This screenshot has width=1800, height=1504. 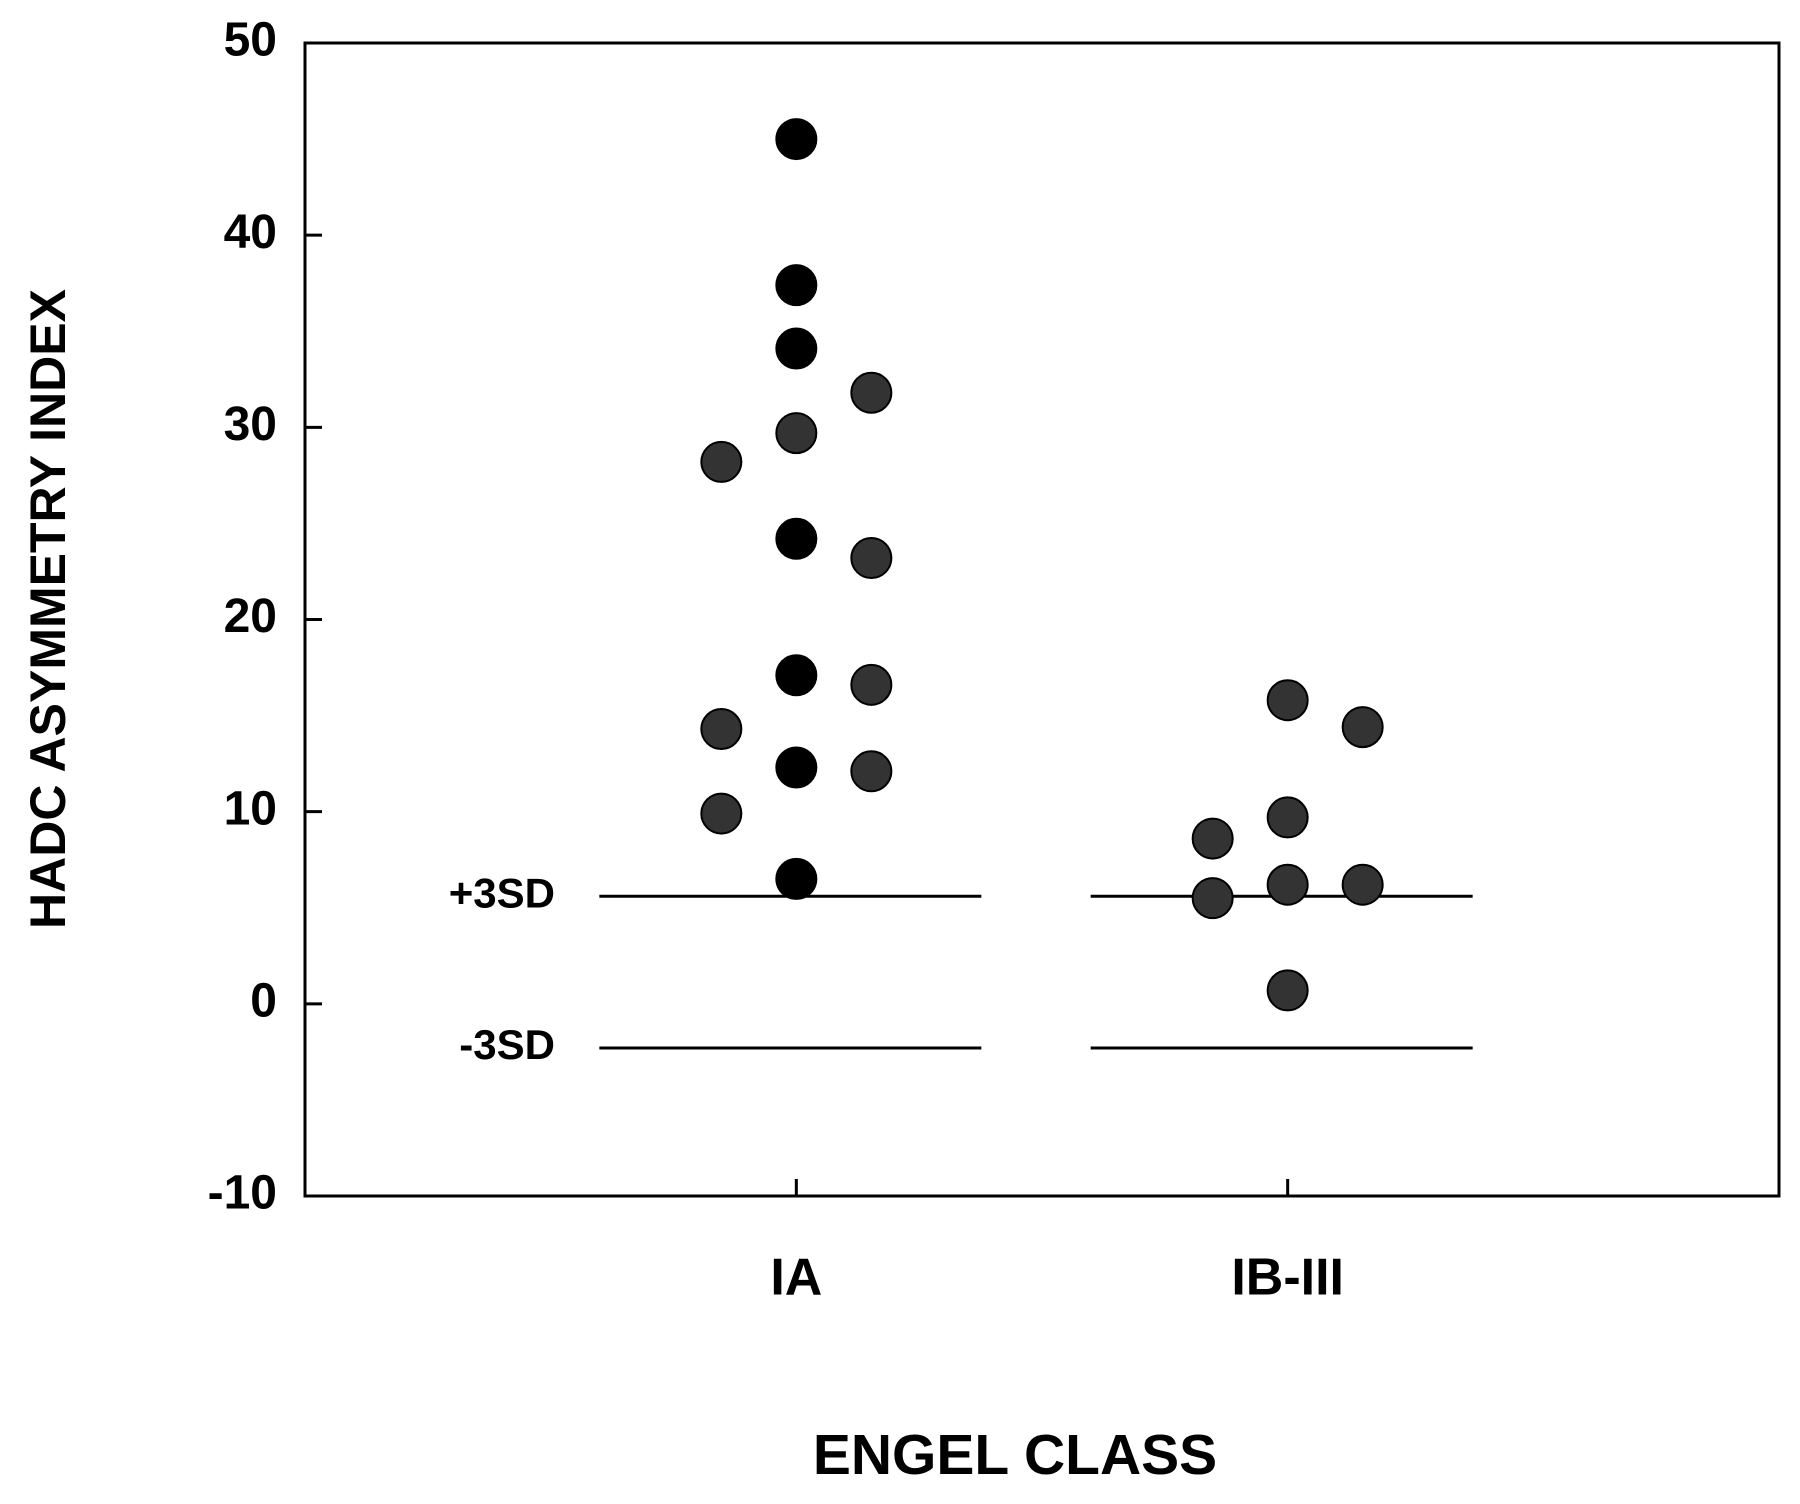 I want to click on reference-label: +3SD, so click(x=502, y=892).